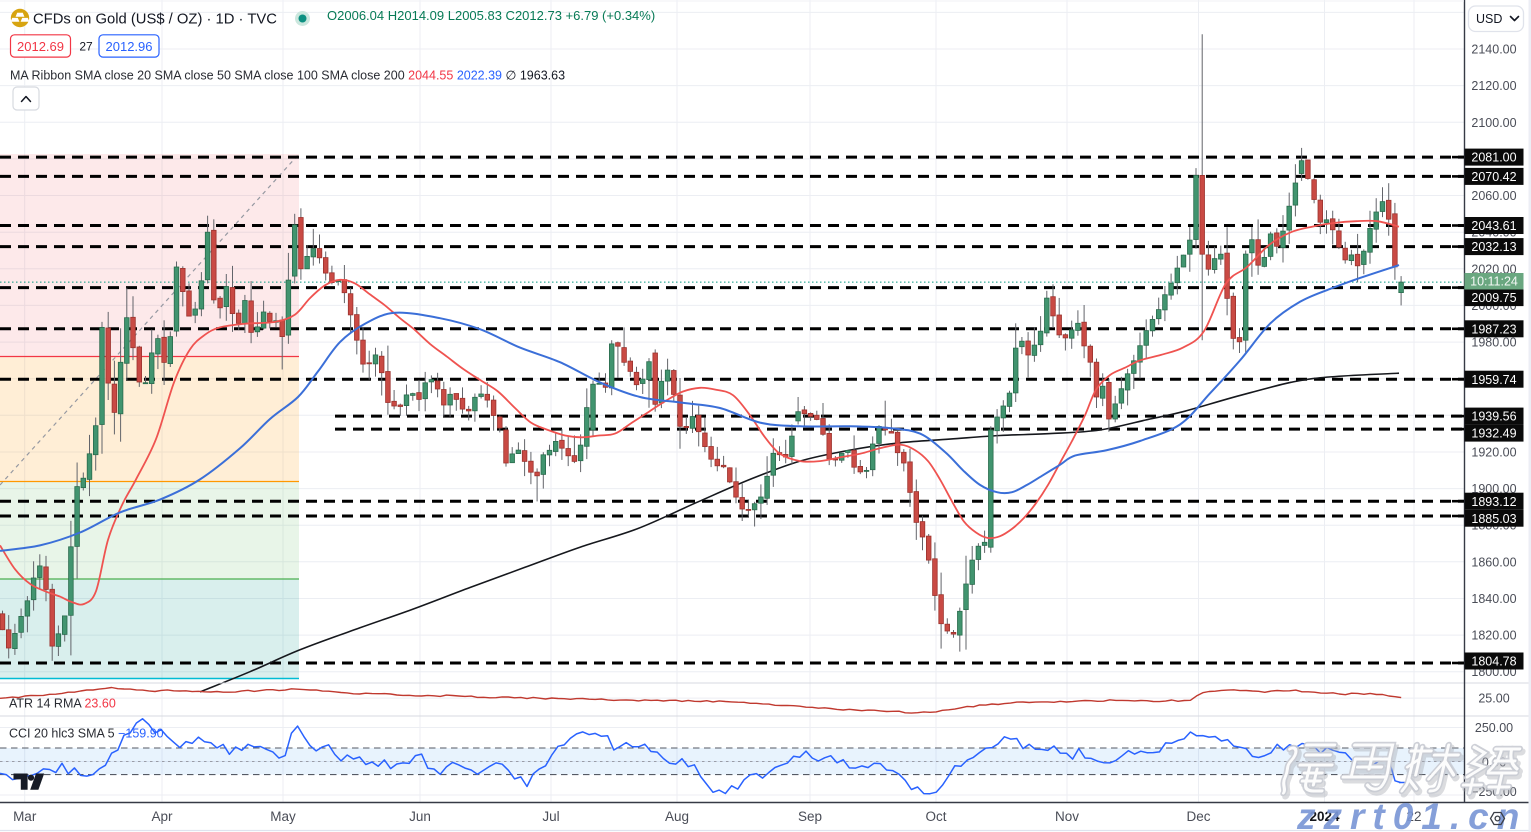  What do you see at coordinates (1198, 816) in the screenshot?
I see `svg-text: Dec` at bounding box center [1198, 816].